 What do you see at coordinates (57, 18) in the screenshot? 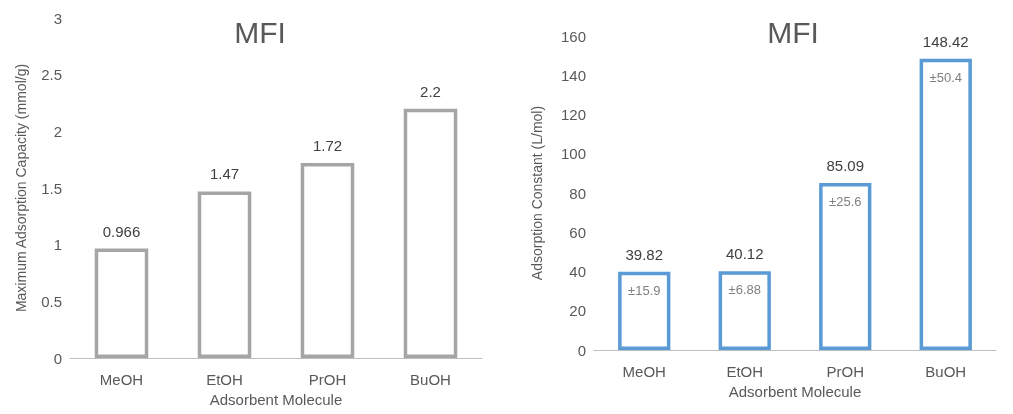
I see `y-tick-label: 3` at bounding box center [57, 18].